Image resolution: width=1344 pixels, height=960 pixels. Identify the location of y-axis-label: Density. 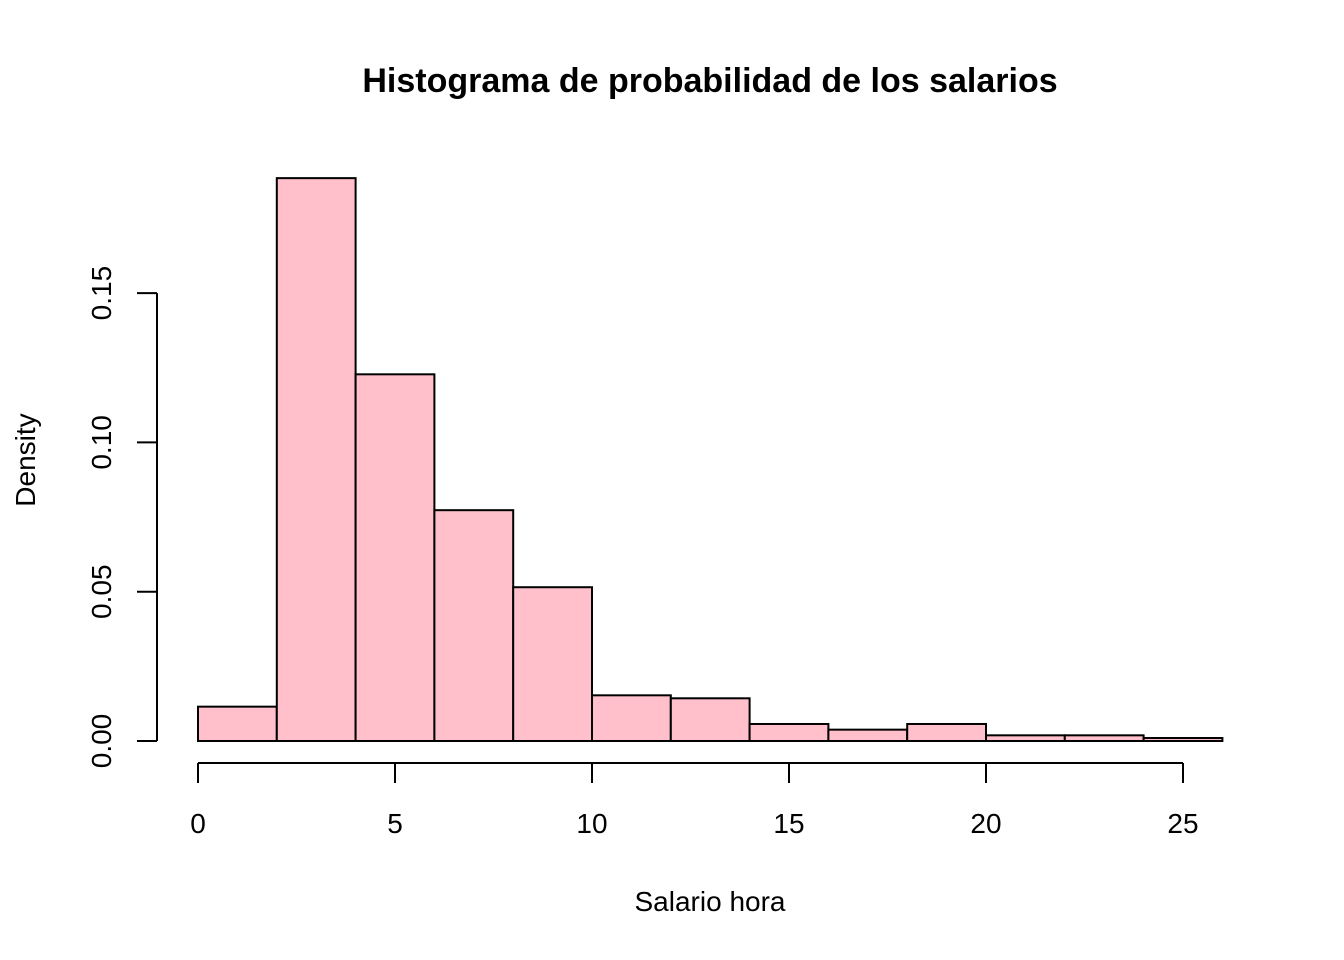
(25, 459).